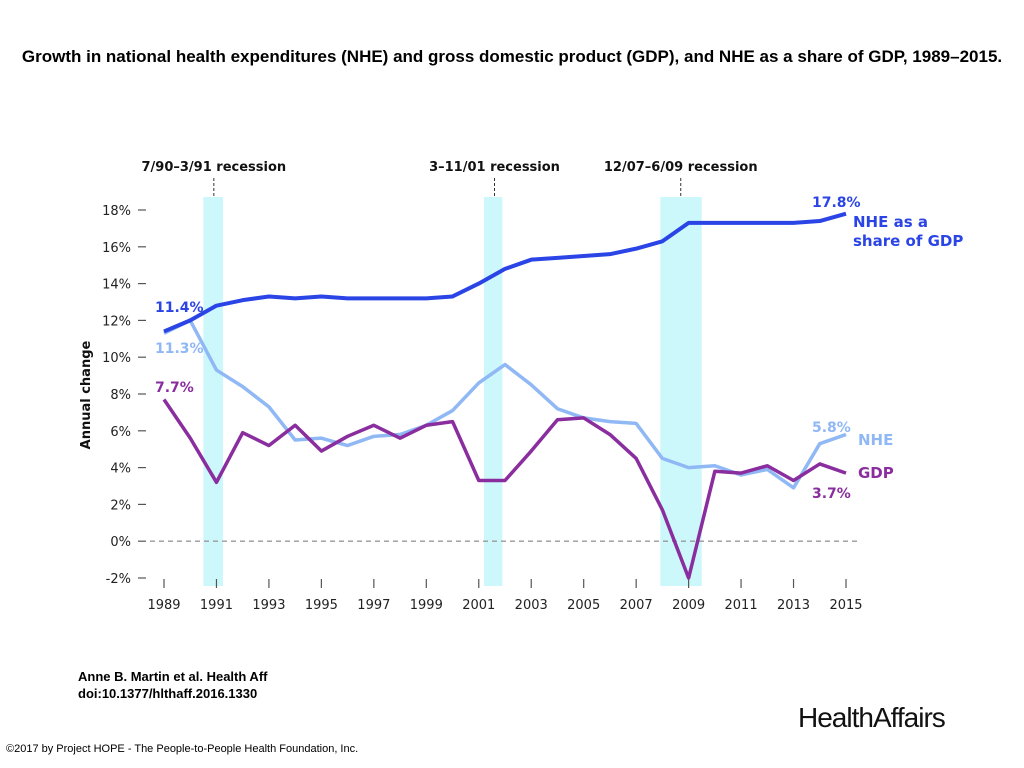 Image resolution: width=1024 pixels, height=768 pixels. I want to click on x-tick-label: 1989, so click(163, 605).